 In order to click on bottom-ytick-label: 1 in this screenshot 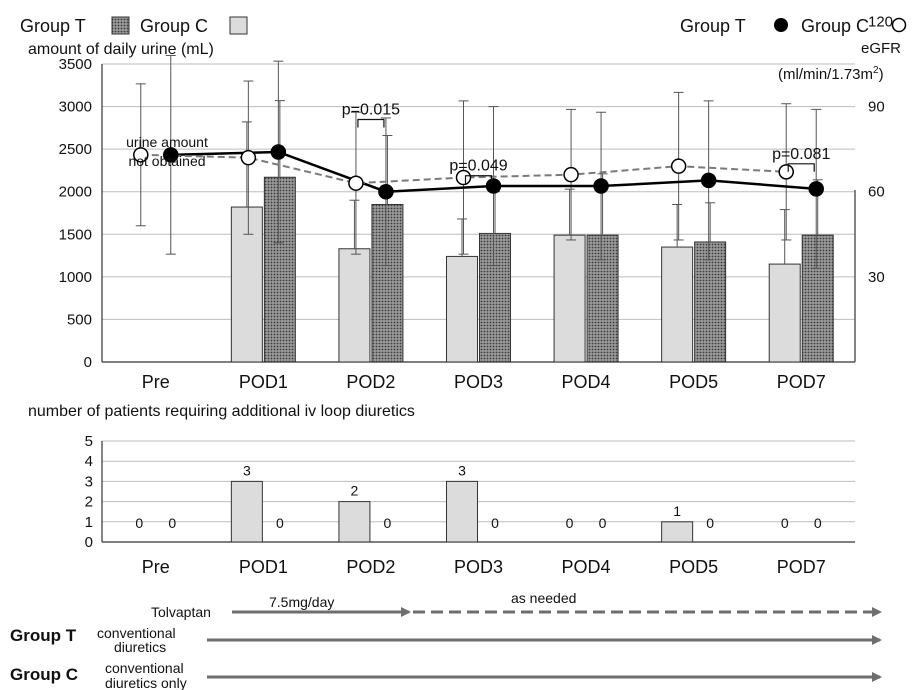, I will do `click(89, 522)`.